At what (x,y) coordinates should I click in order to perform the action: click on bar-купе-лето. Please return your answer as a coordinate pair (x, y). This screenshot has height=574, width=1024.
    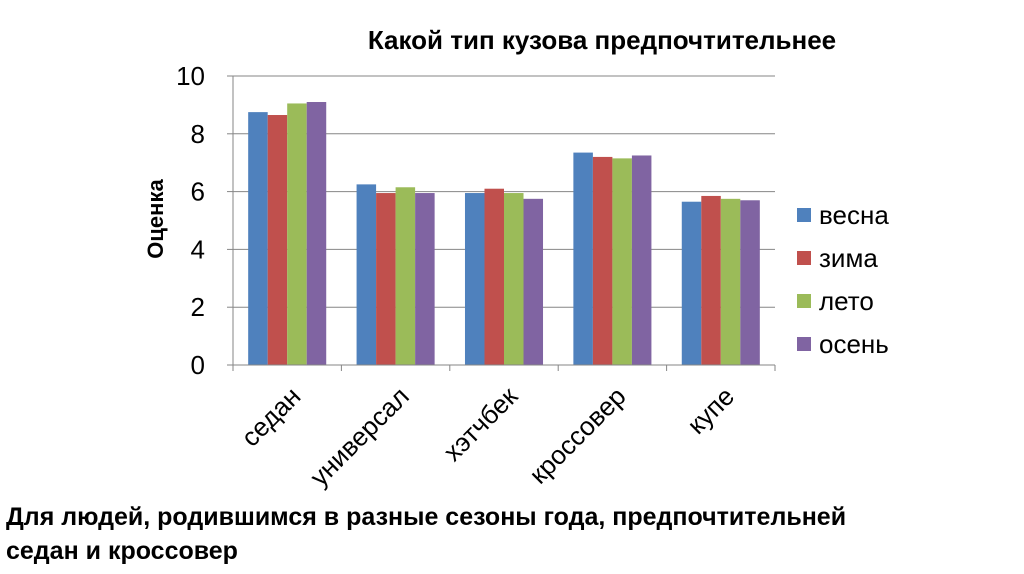
    Looking at the image, I should click on (730, 281).